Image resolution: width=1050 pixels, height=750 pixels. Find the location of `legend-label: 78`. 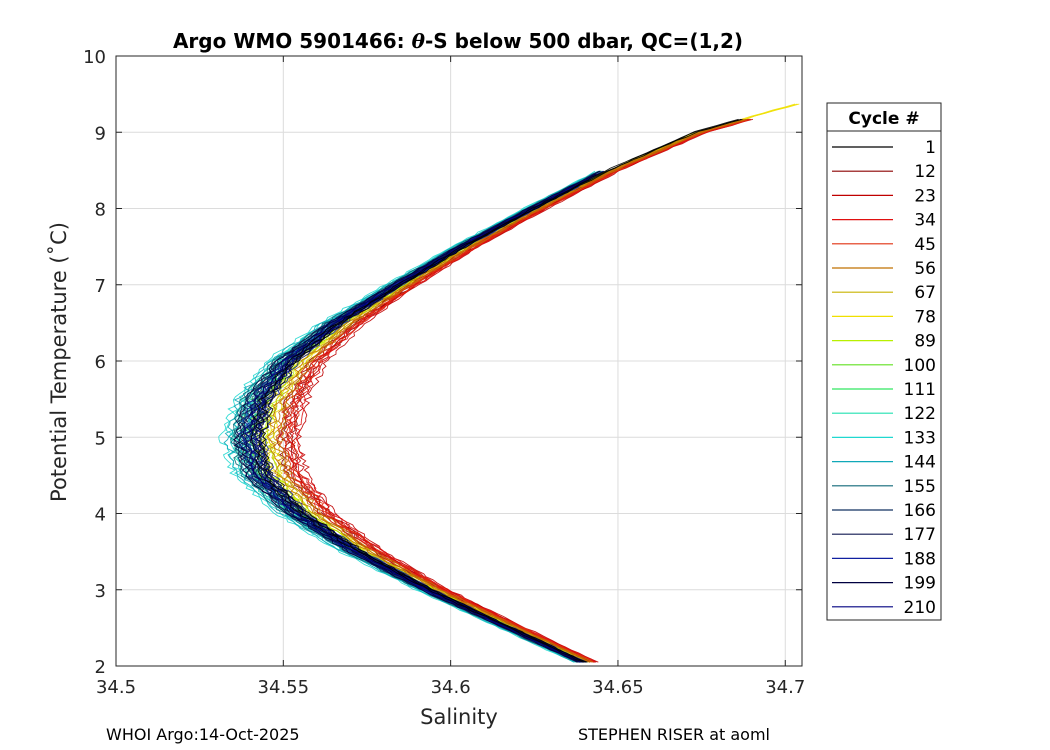

legend-label: 78 is located at coordinates (925, 317).